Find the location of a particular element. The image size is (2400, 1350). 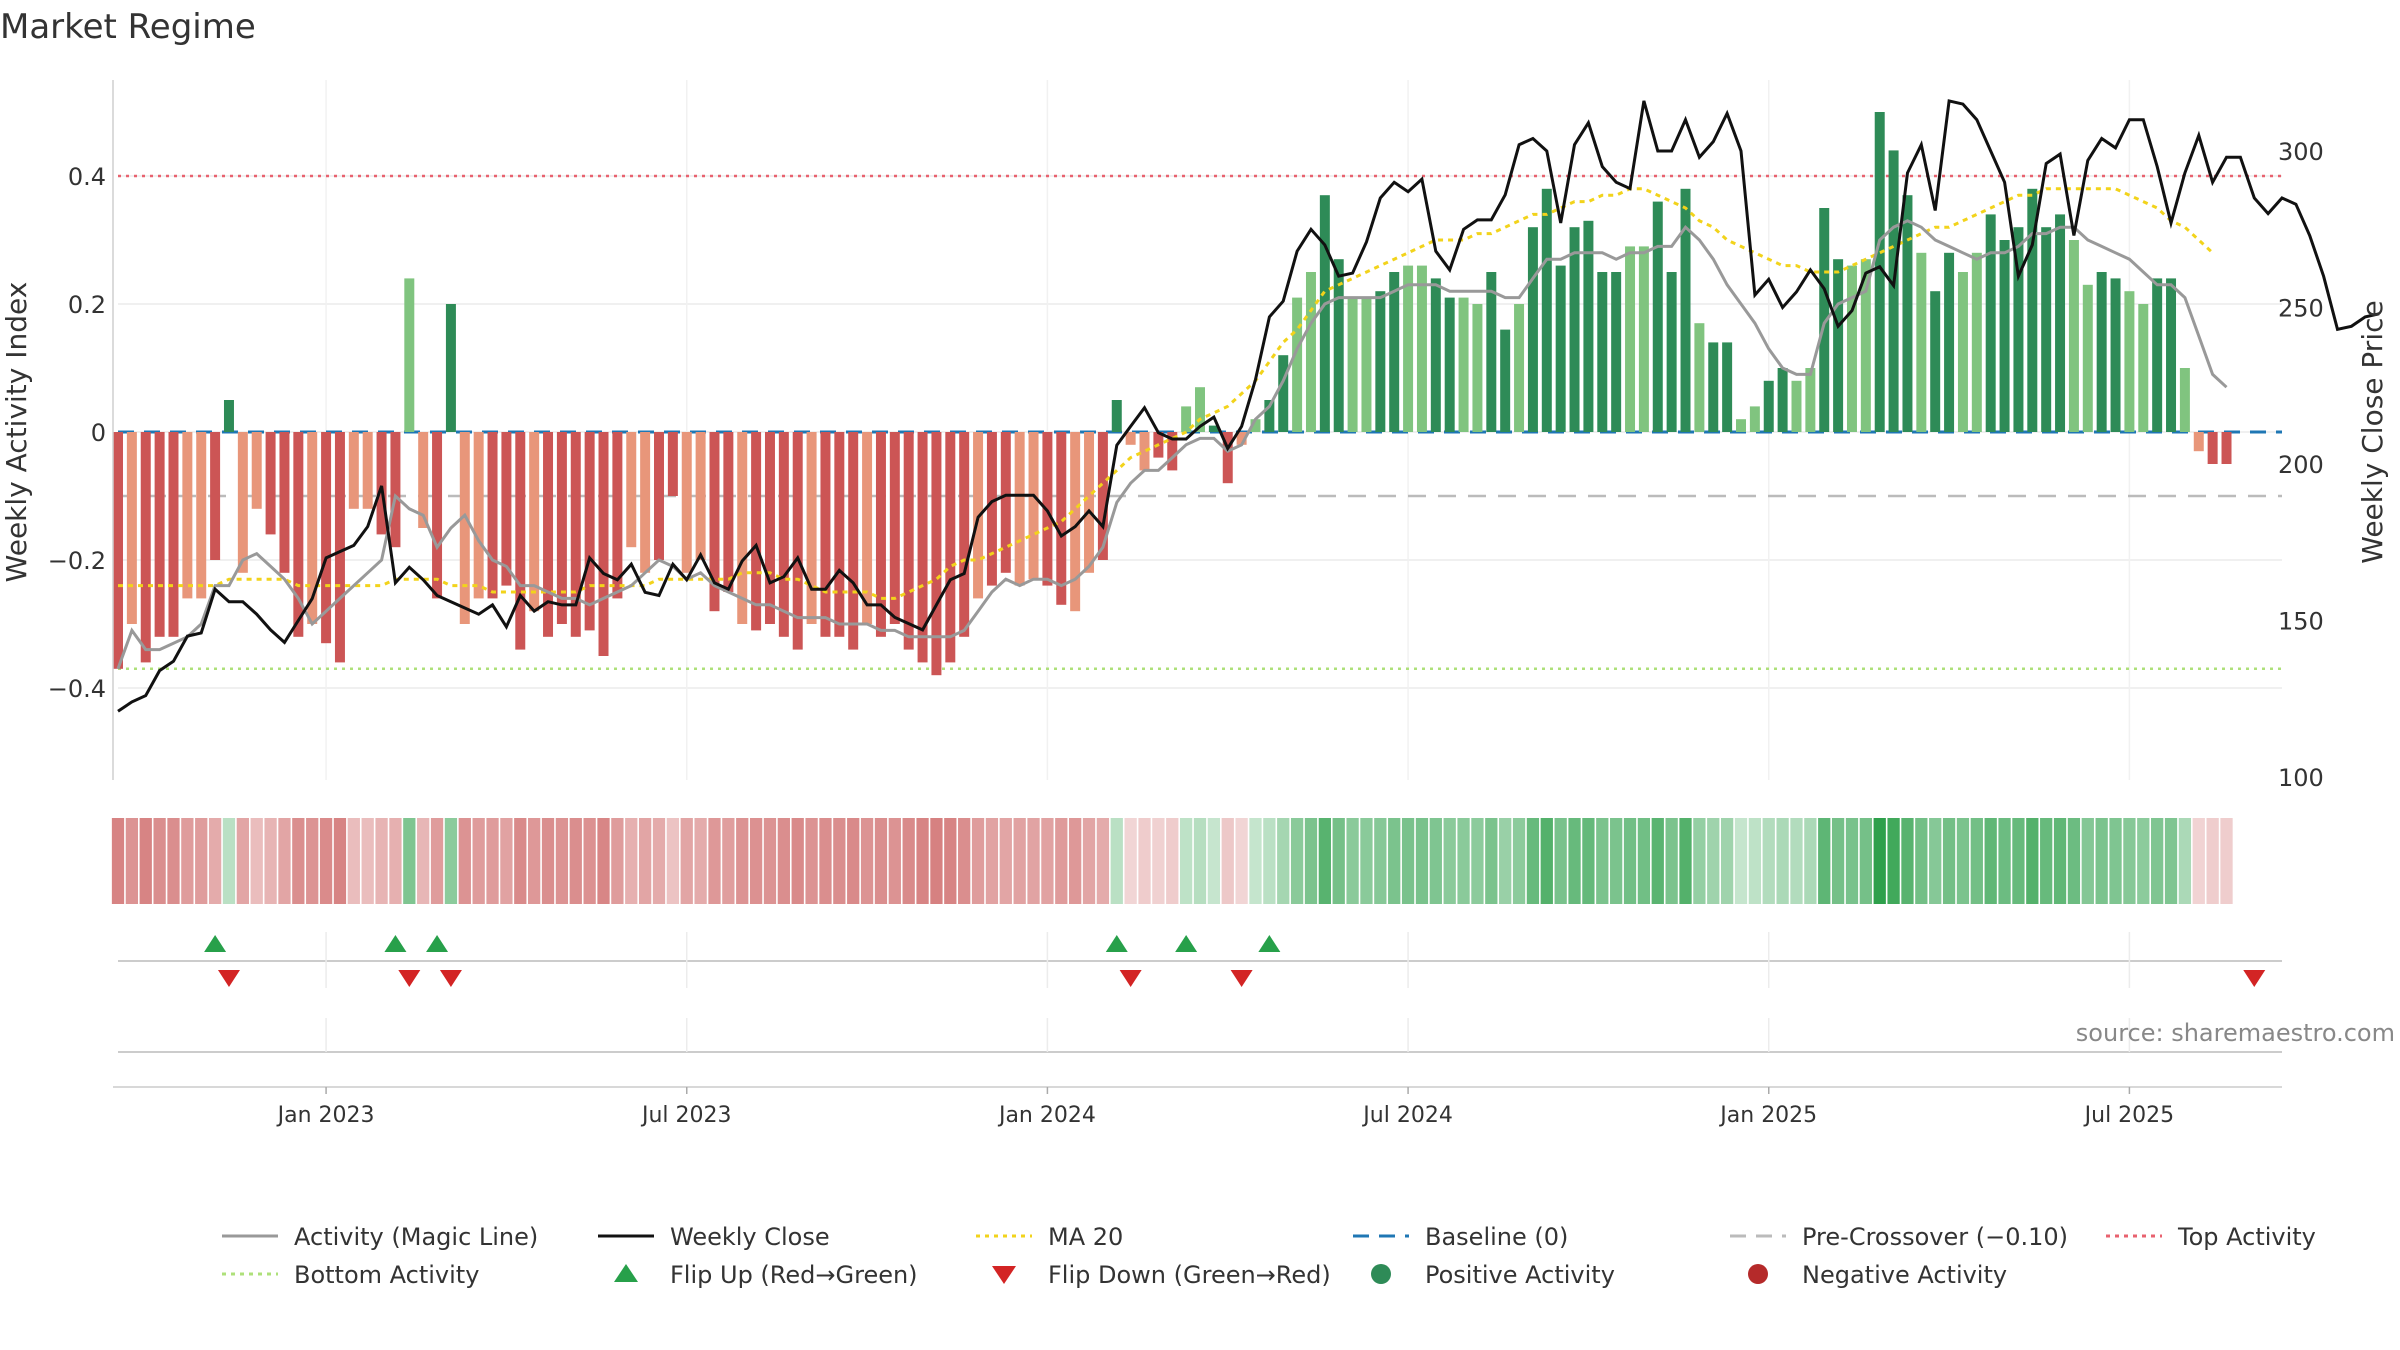

legend-label: Top Activity is located at coordinates (2246, 1237).